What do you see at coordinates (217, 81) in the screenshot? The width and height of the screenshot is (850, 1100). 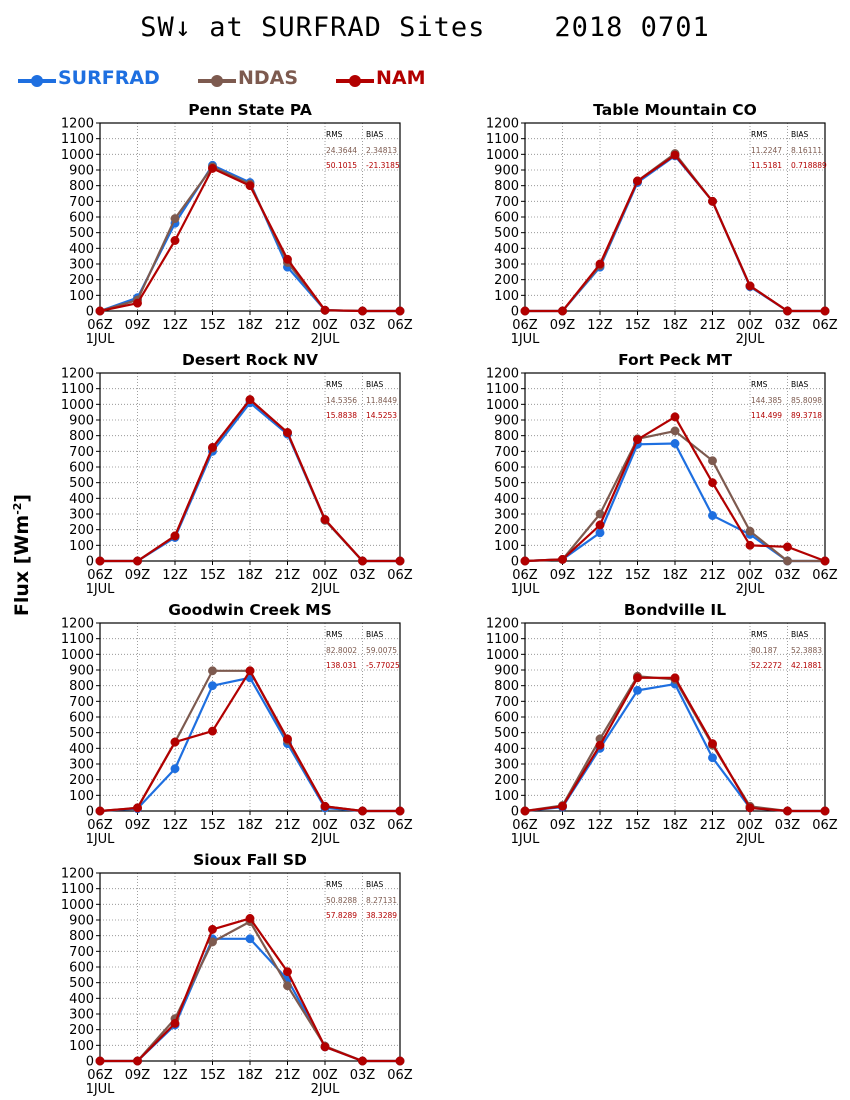 I see `legend-marker-ndas-icon` at bounding box center [217, 81].